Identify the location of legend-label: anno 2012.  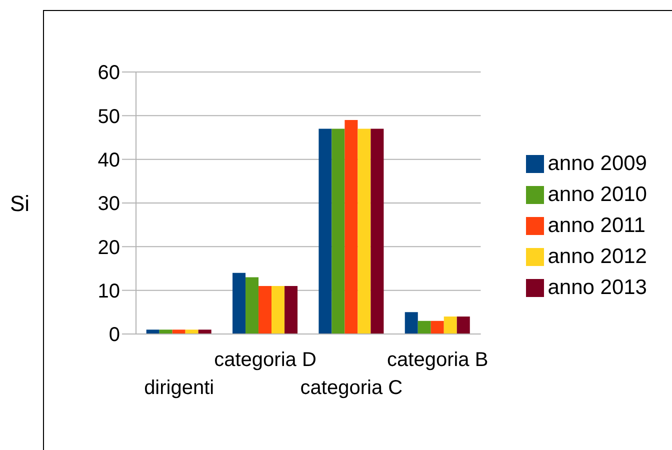
(597, 256).